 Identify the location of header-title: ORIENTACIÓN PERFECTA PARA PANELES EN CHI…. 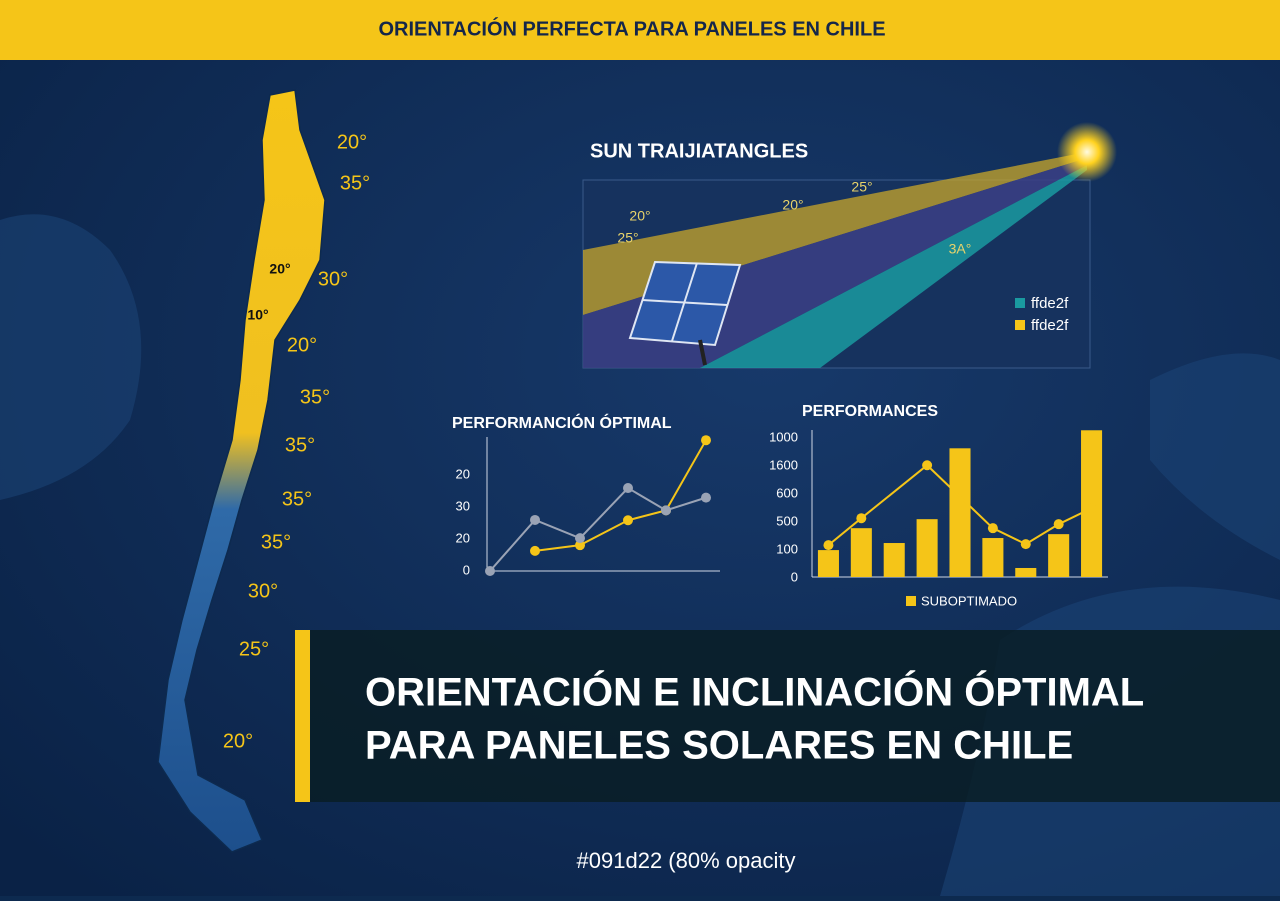
(631, 28).